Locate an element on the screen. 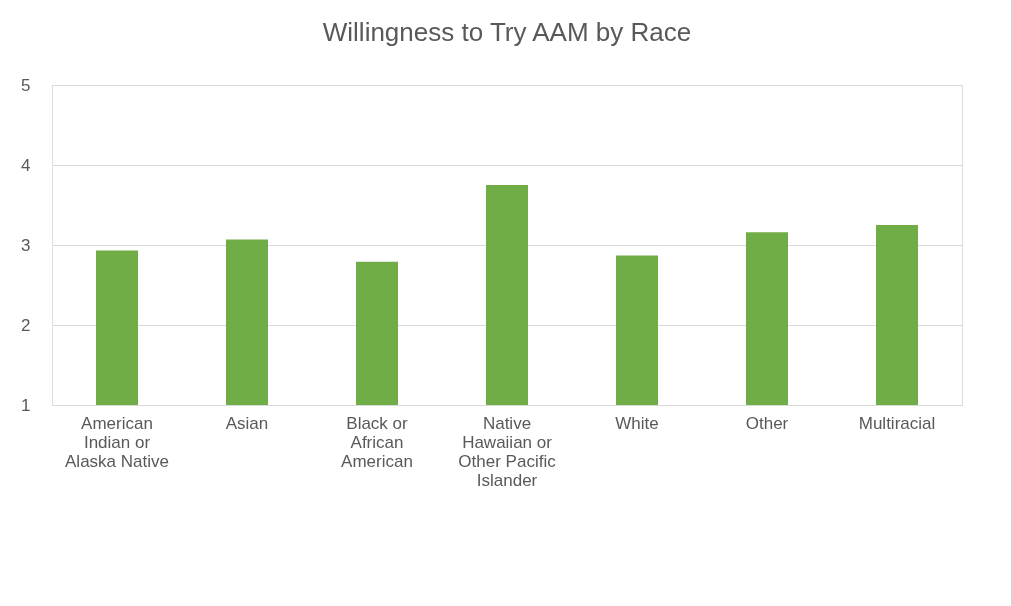 The width and height of the screenshot is (1011, 606). y-tick-label: 4 is located at coordinates (26, 165).